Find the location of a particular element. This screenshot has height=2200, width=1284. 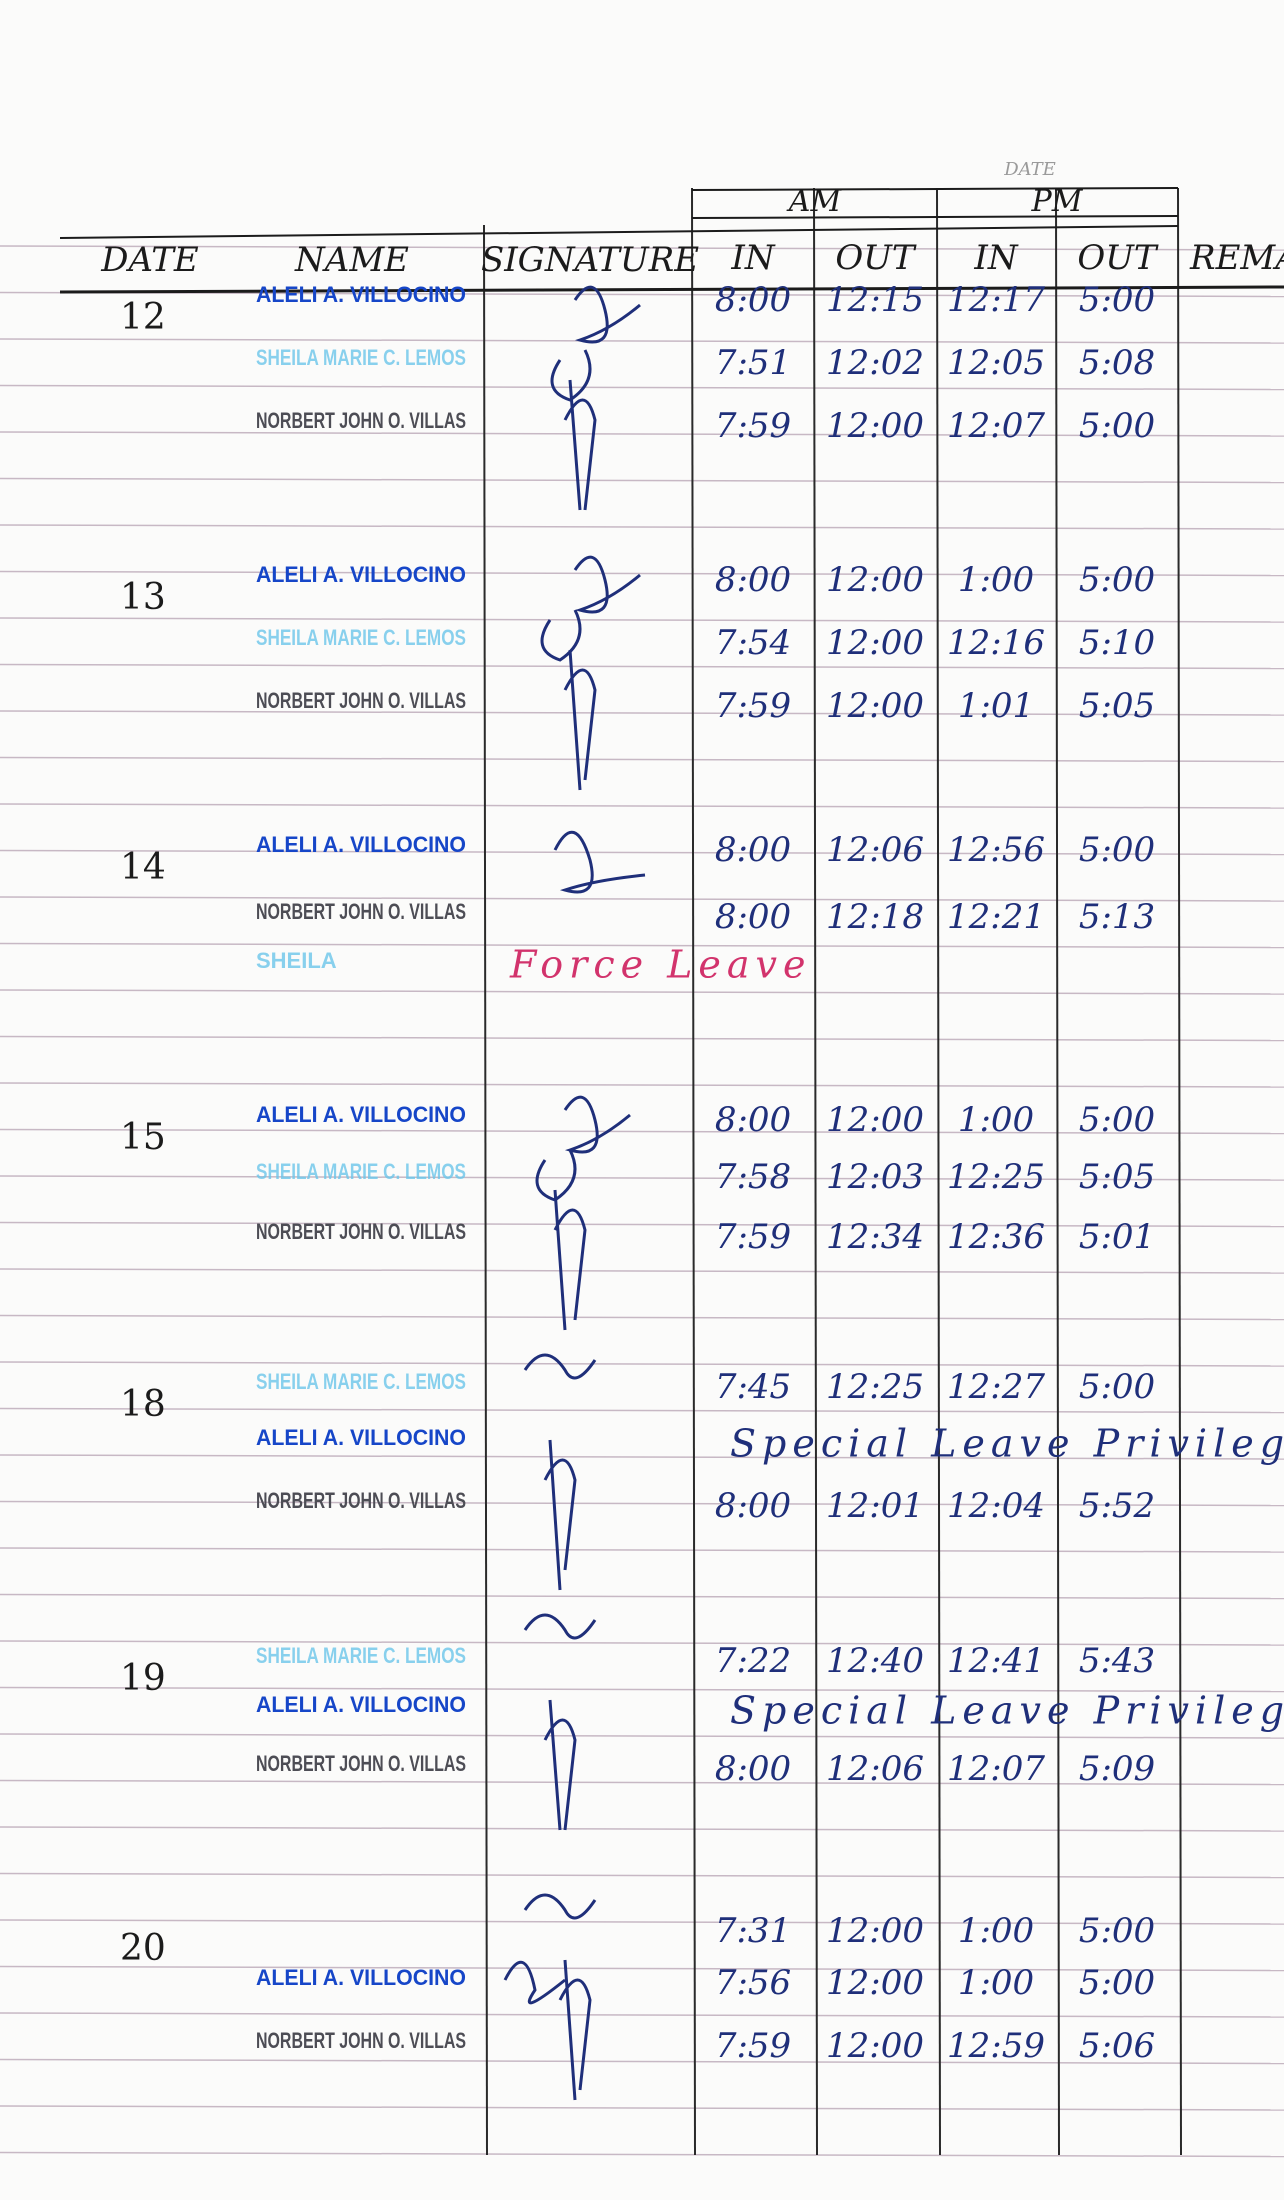

time-entry: 7:54 is located at coordinates (753, 643).